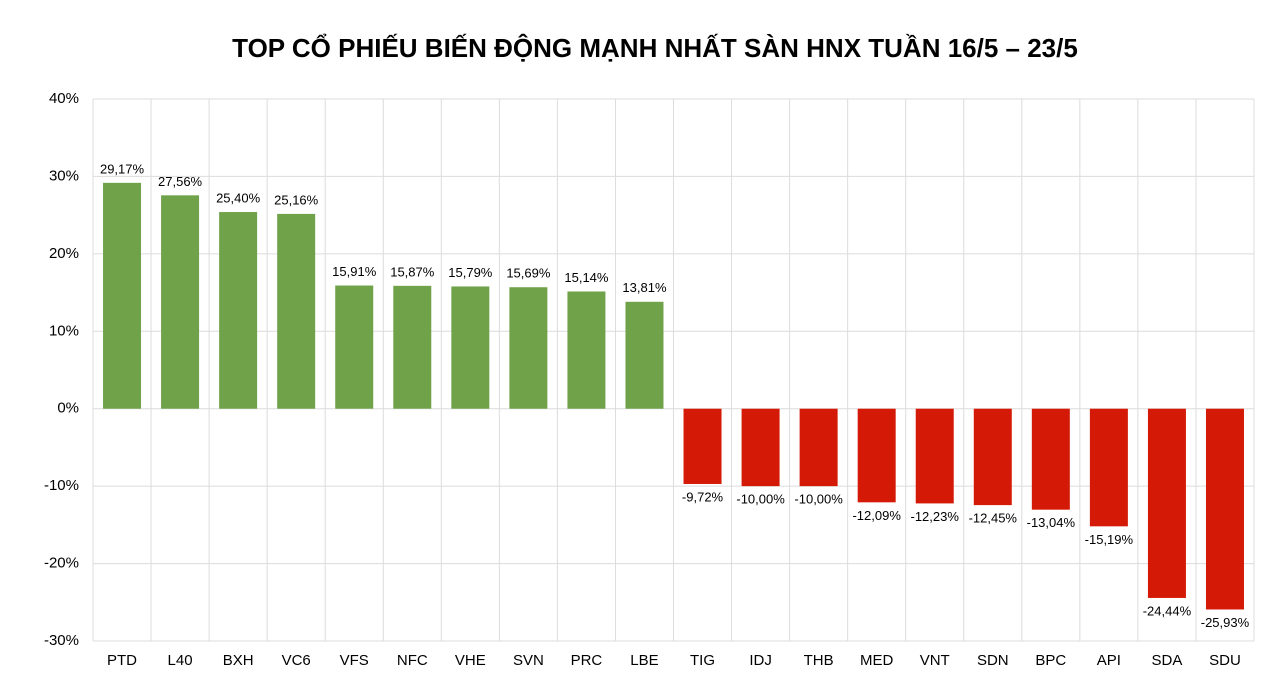  Describe the element at coordinates (1167, 610) in the screenshot. I see `value-label: -24,44%` at that location.